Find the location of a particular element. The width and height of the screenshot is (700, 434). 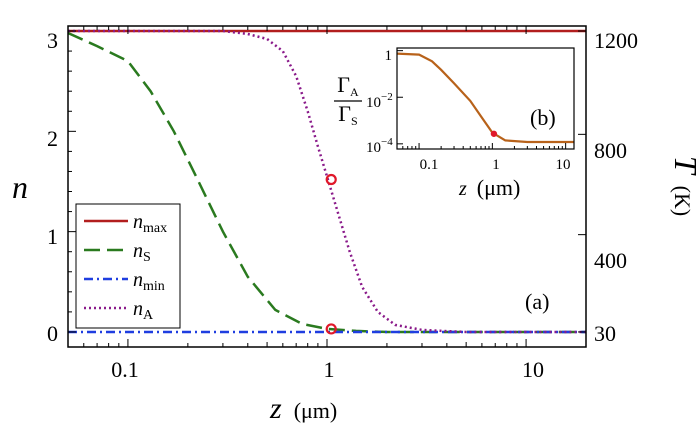

legend-box is located at coordinates (128, 266).